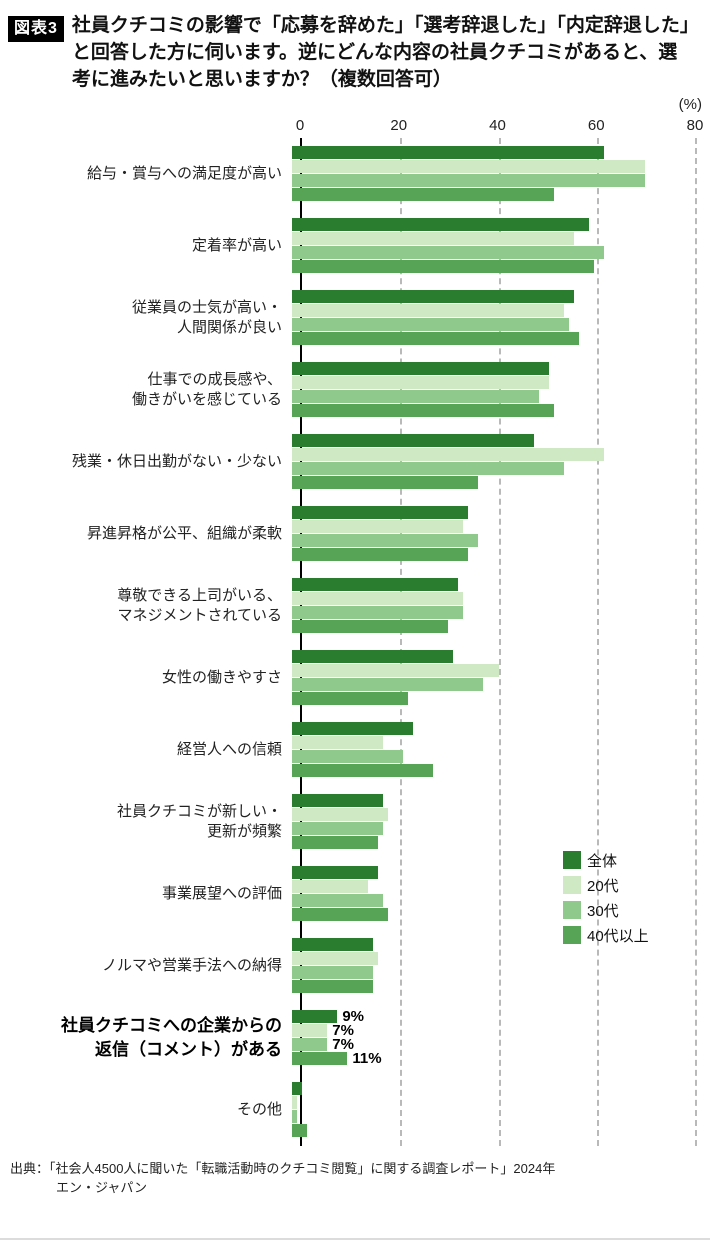  I want to click on category-row: 従業員の士気が高い・ 人間関係が良い, so click(355, 318).